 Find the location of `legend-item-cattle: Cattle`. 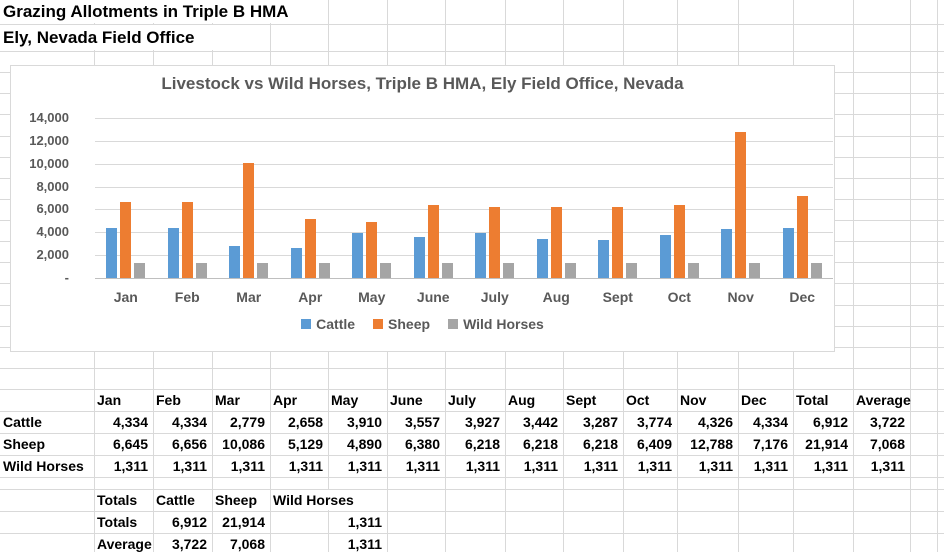

legend-item-cattle: Cattle is located at coordinates (328, 324).